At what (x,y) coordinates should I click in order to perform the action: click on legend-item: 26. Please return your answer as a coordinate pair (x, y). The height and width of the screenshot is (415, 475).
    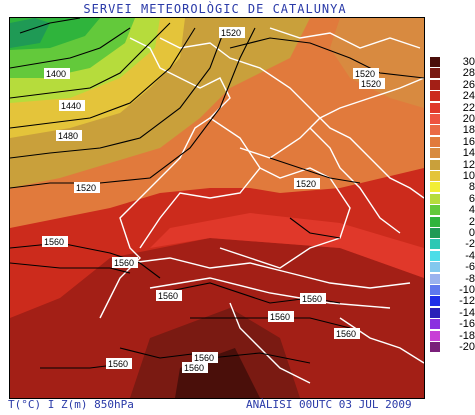
    Looking at the image, I should click on (452, 84).